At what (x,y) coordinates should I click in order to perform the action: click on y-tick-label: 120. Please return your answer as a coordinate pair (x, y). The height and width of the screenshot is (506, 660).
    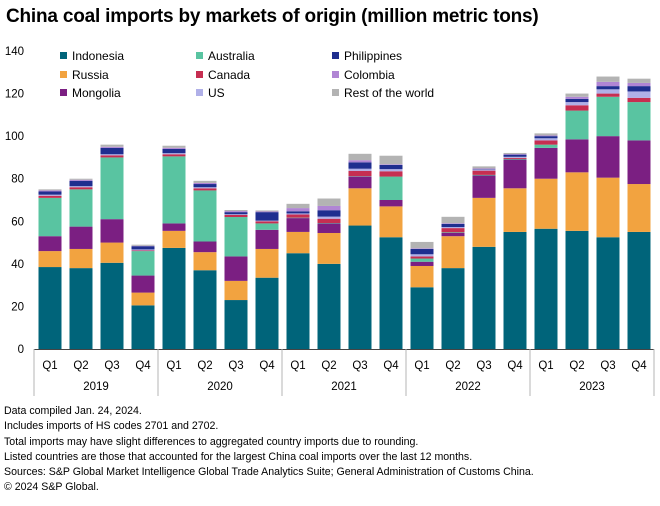
    Looking at the image, I should click on (14, 95).